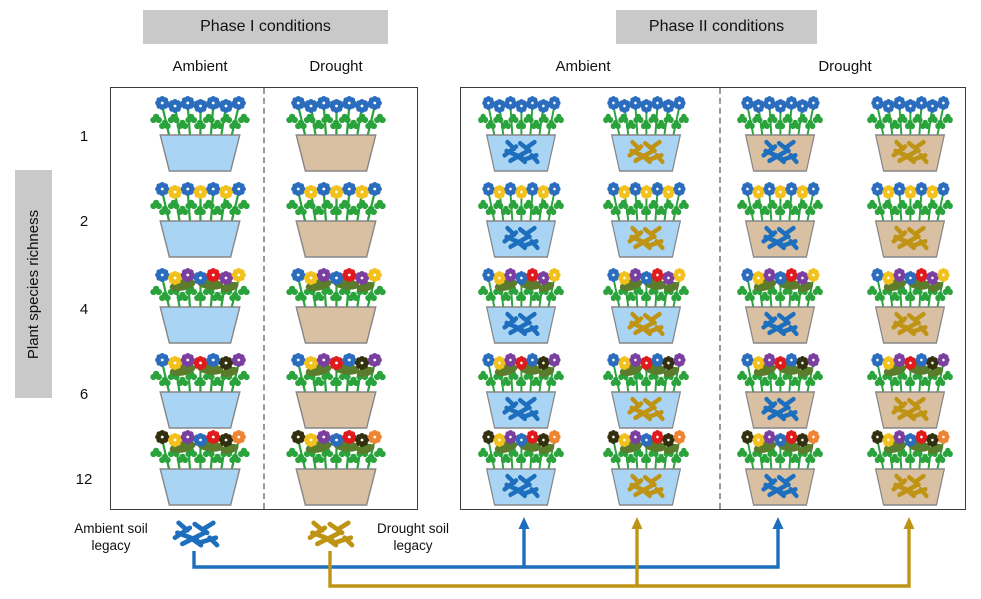  What do you see at coordinates (413, 537) in the screenshot?
I see `drought-soil-legacy-label: Drought soil legacy` at bounding box center [413, 537].